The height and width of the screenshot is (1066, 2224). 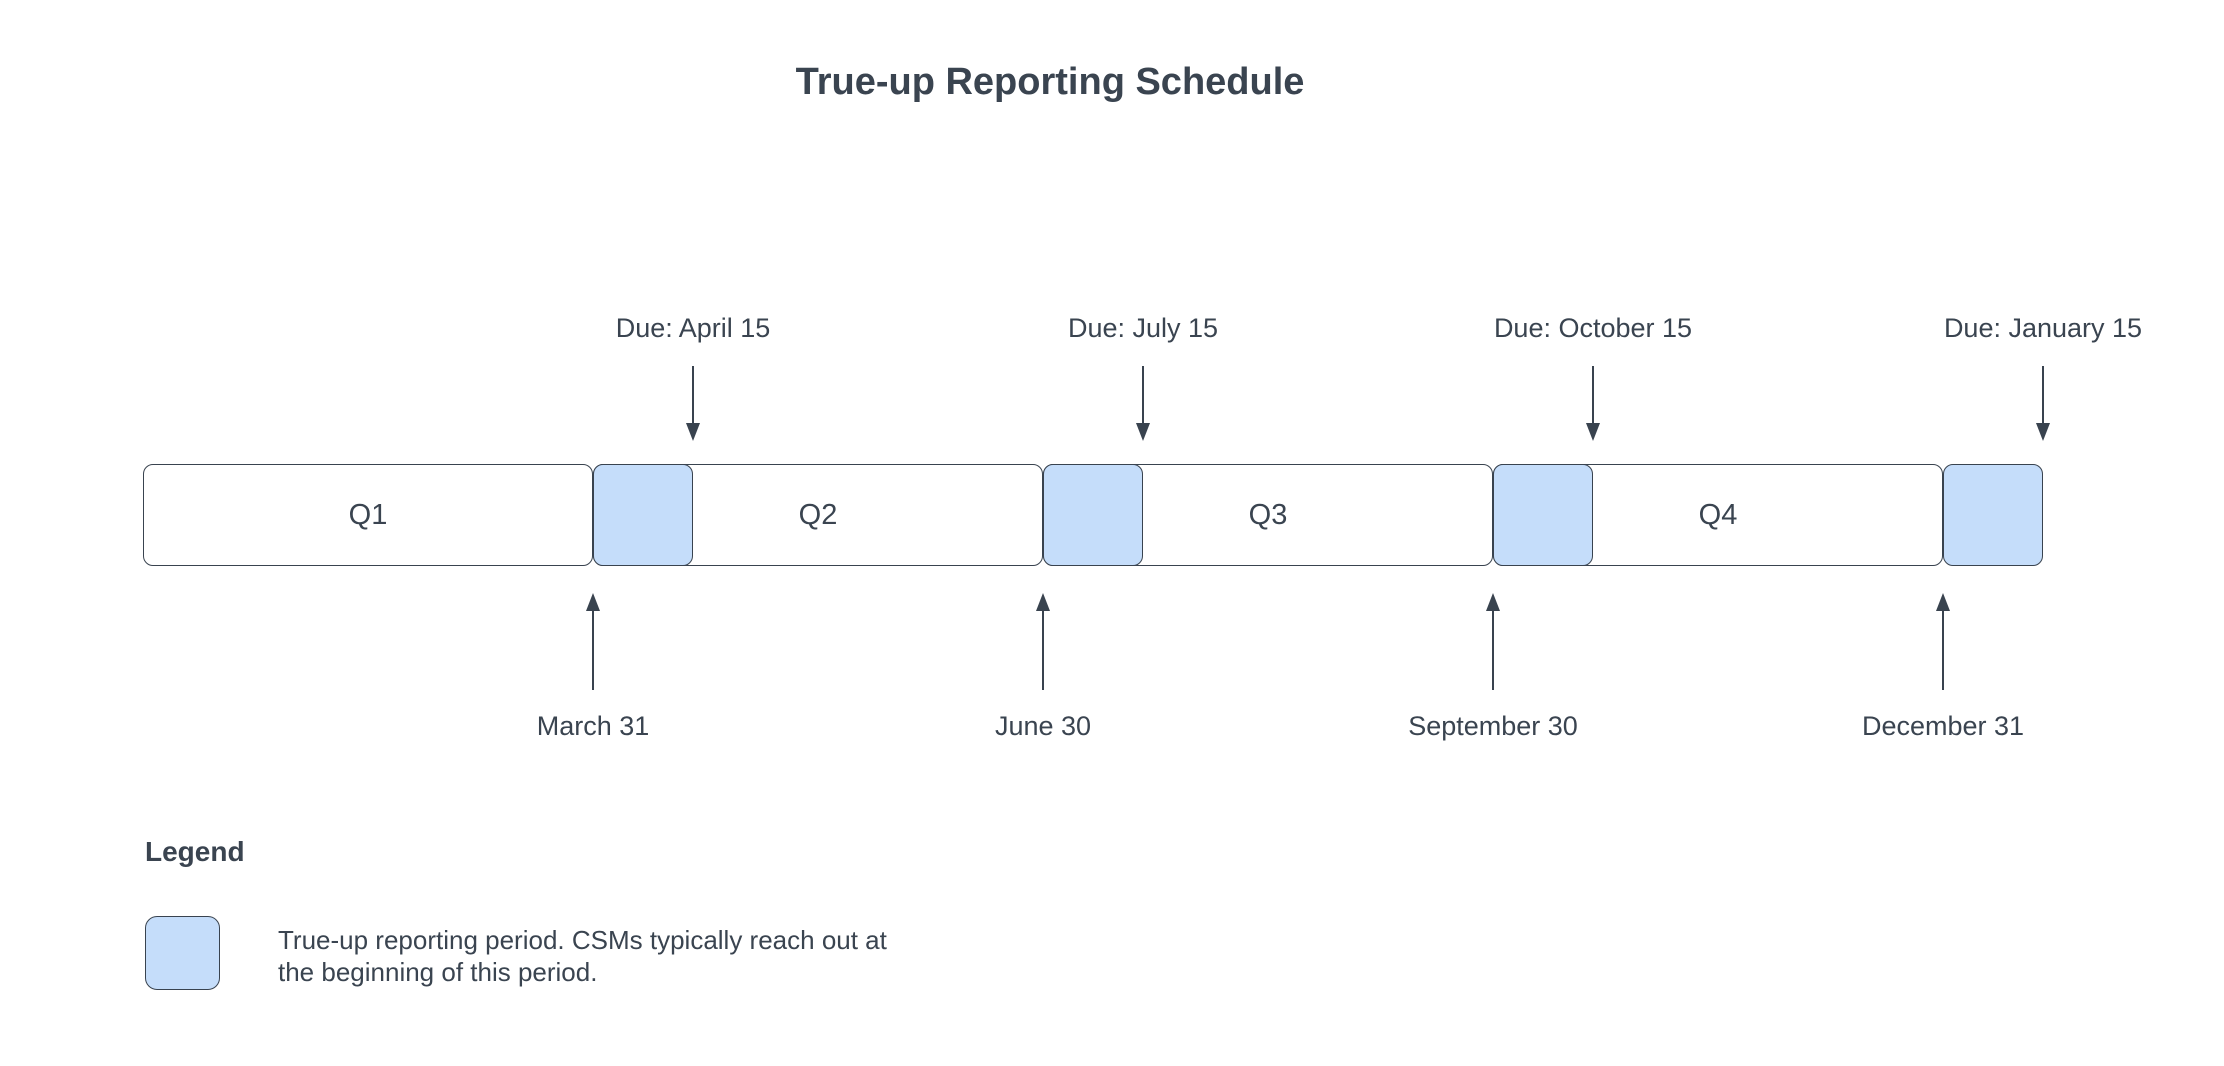 I want to click on quarter-end-label-q3: September 30, so click(x=1493, y=726).